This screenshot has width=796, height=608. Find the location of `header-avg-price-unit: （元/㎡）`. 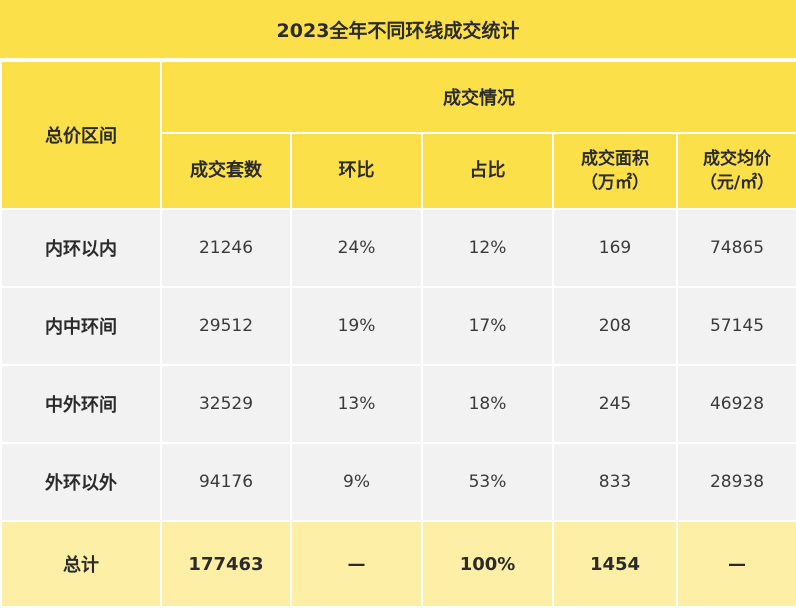

header-avg-price-unit: （元/㎡） is located at coordinates (737, 183).